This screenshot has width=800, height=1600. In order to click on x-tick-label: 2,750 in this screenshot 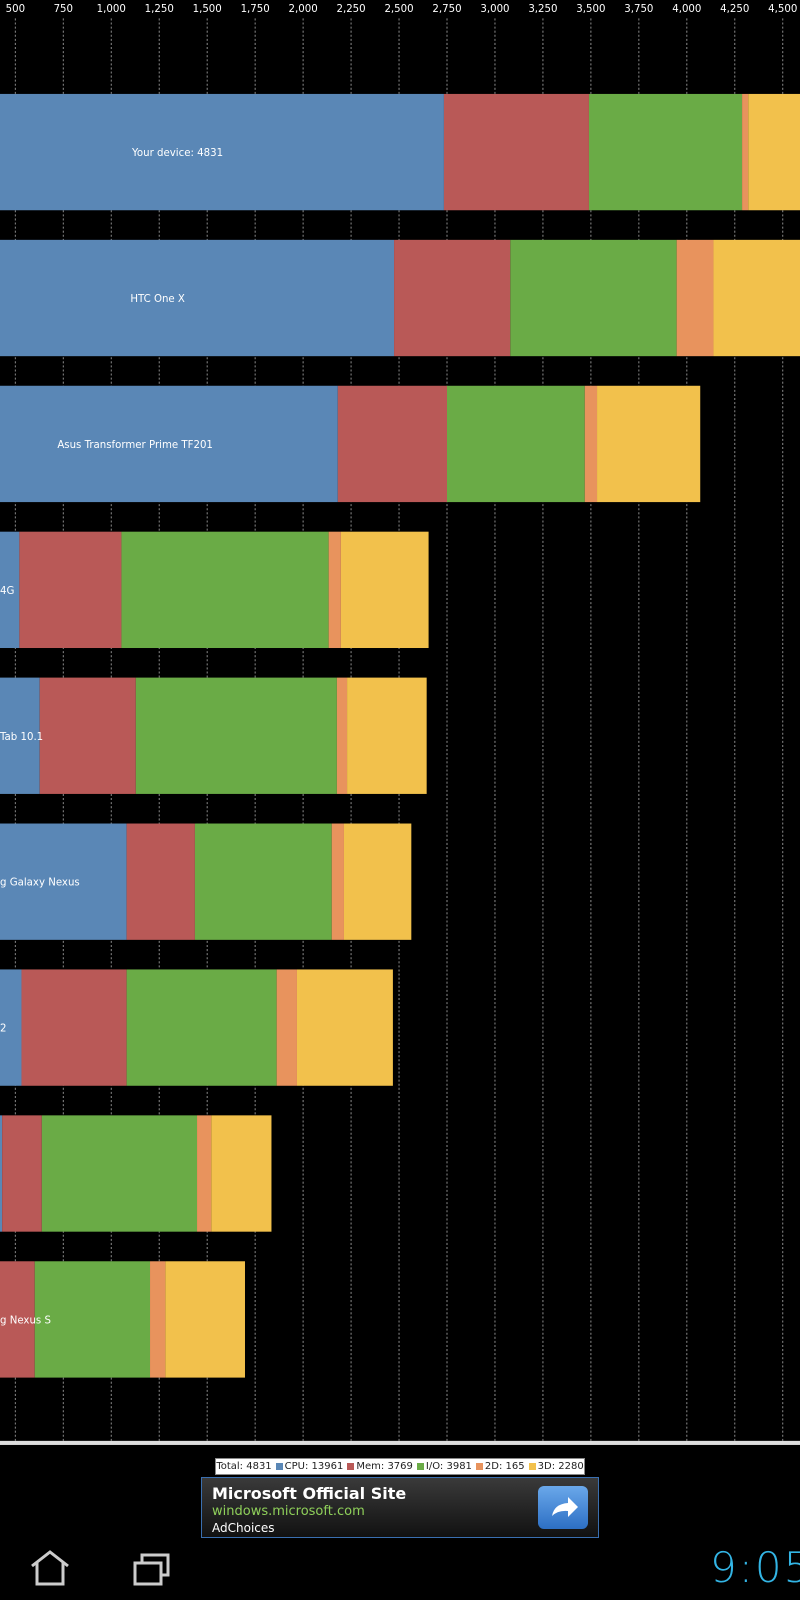, I will do `click(446, 9)`.